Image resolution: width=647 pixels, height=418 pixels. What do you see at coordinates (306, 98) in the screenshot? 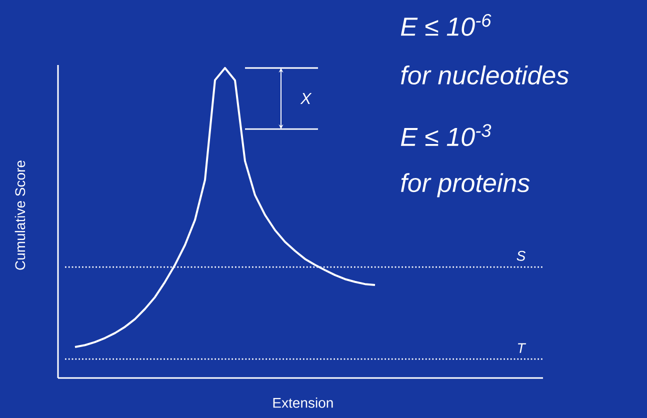
I see `annotation: X` at bounding box center [306, 98].